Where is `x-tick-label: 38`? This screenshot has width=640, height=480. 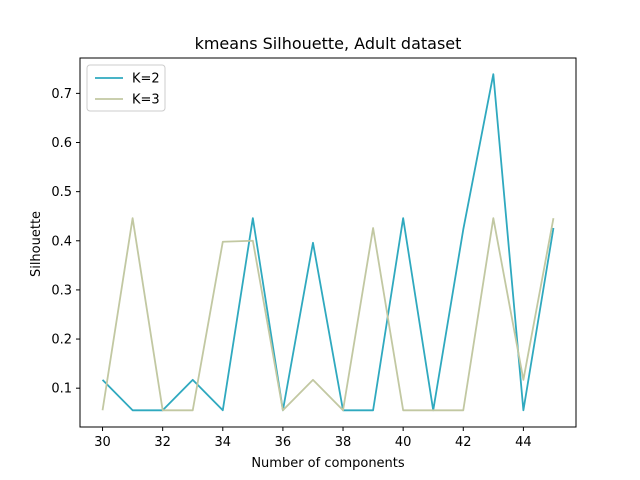 x-tick-label: 38 is located at coordinates (343, 442).